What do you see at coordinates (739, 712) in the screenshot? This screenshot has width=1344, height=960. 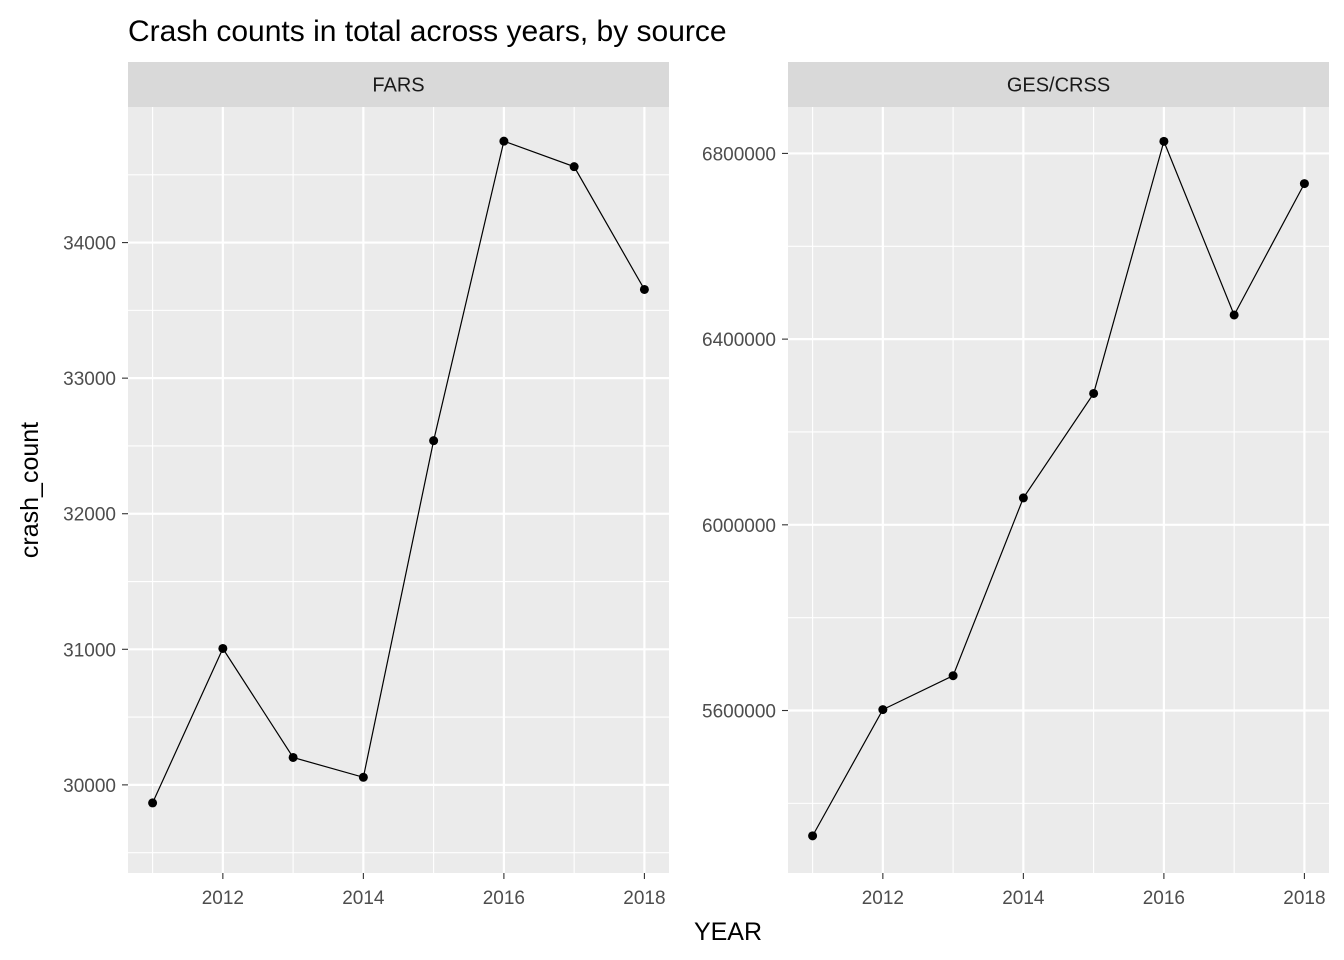 I see `facet-2-y-tick-label: 5600000` at bounding box center [739, 712].